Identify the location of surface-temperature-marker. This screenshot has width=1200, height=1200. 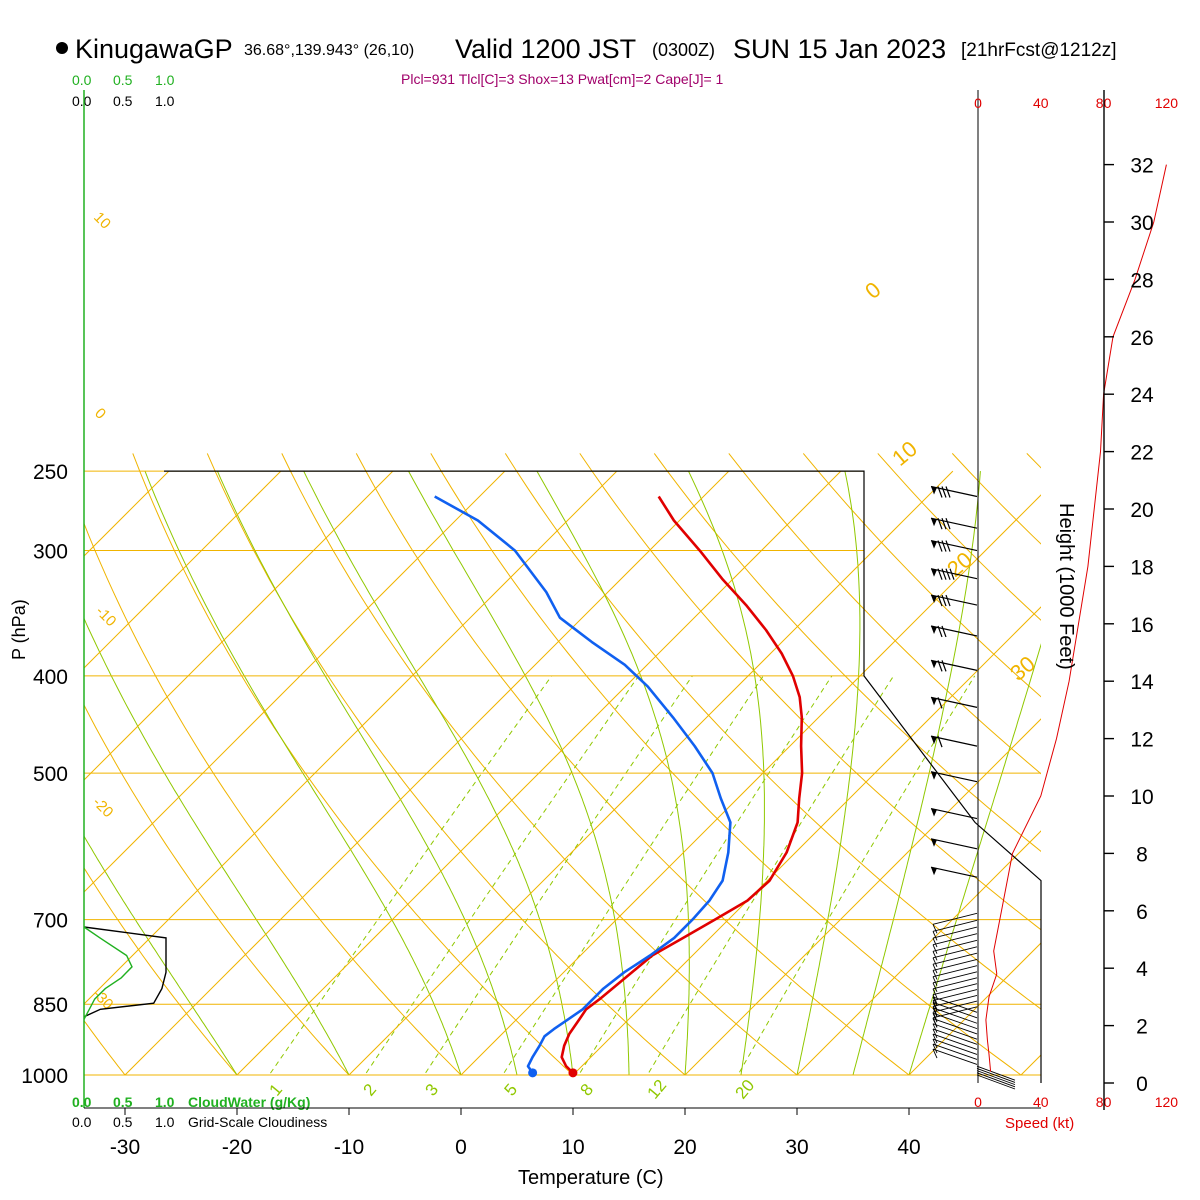
(573, 1073).